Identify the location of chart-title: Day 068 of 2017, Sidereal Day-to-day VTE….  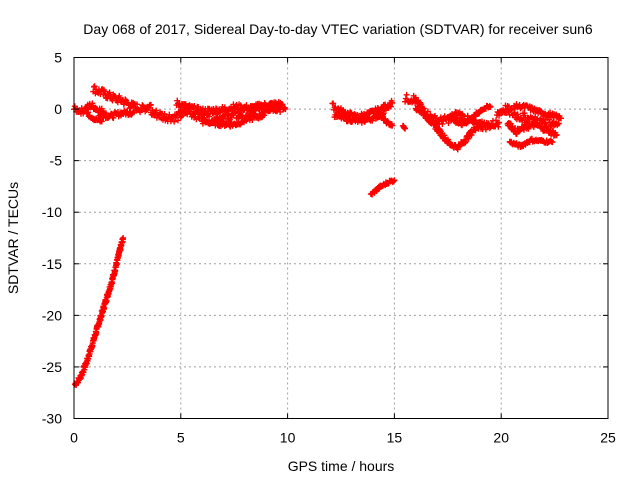
(338, 29).